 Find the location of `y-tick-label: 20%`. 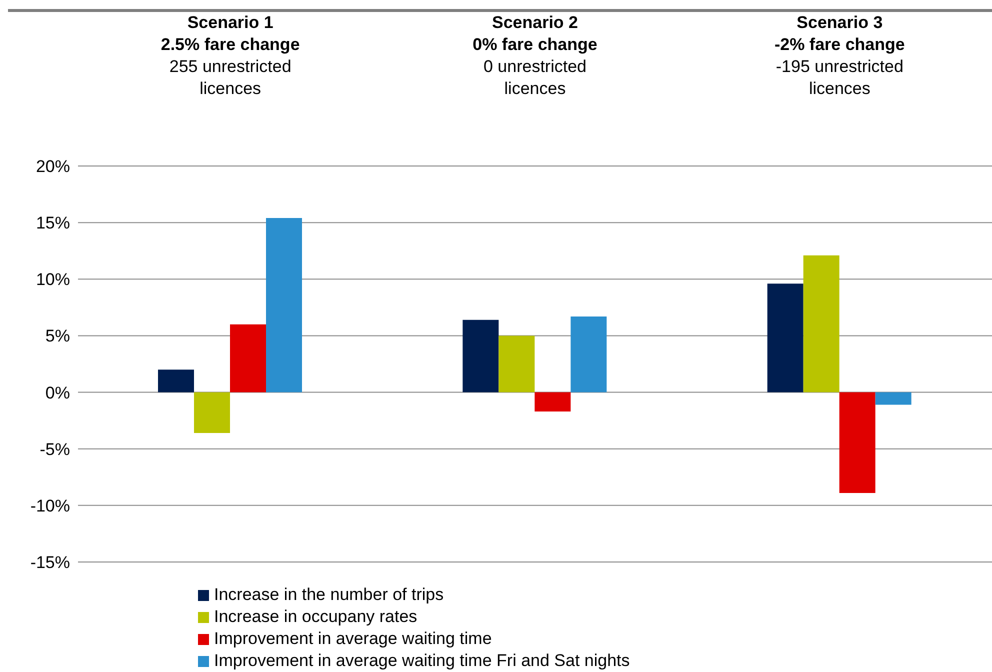

y-tick-label: 20% is located at coordinates (53, 166).